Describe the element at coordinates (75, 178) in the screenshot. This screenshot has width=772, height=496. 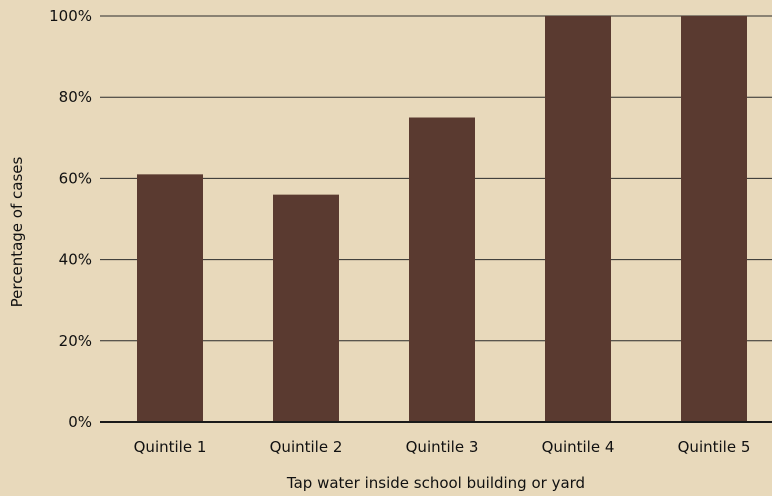
I see `y-tick-label: 60%` at that location.